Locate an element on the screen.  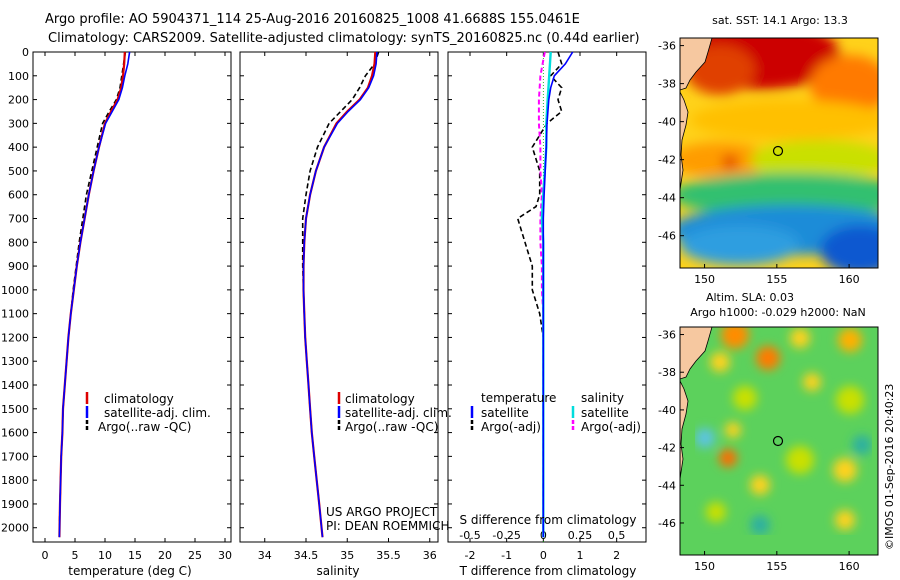
depth-tick-label: 1800 is located at coordinates (15, 480).